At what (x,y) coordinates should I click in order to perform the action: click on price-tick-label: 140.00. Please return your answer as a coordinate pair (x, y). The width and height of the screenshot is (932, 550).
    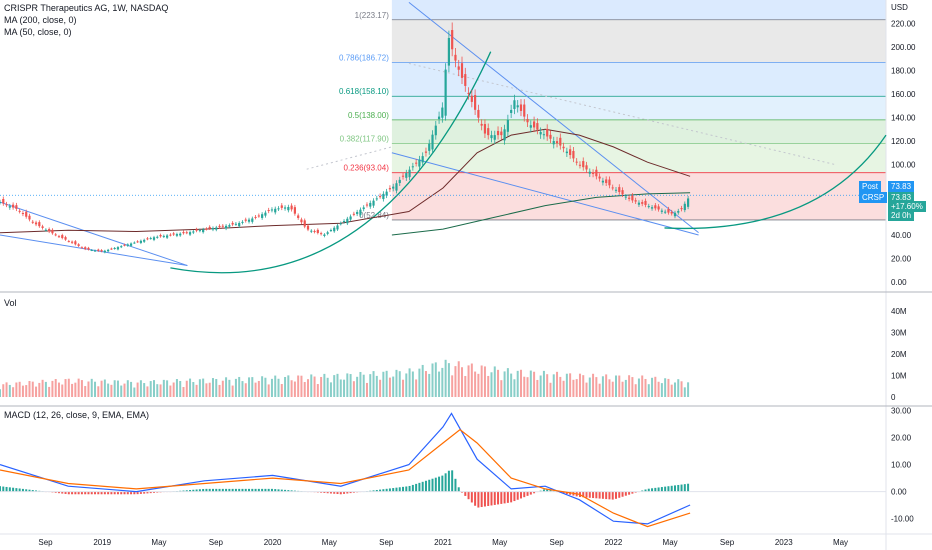
    Looking at the image, I should click on (903, 118).